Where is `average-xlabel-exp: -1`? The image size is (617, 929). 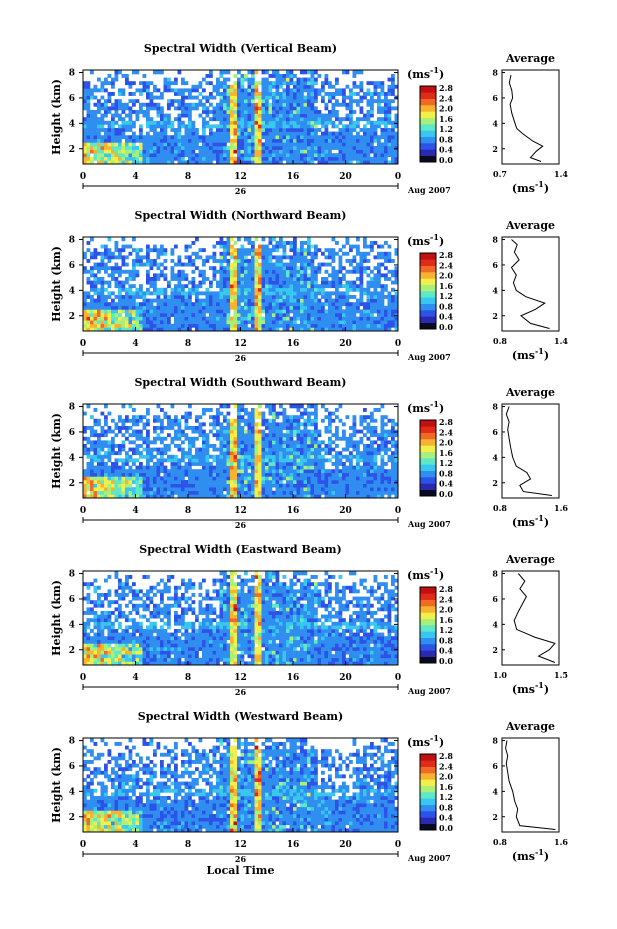
average-xlabel-exp: -1 is located at coordinates (539, 184).